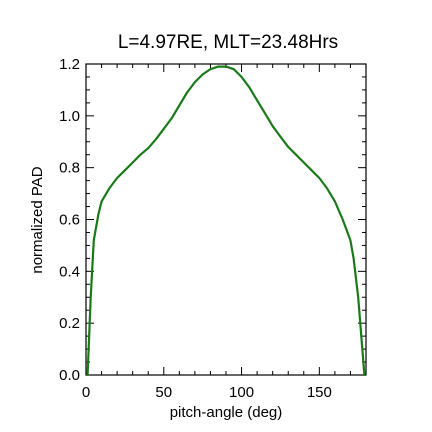 Image resolution: width=432 pixels, height=432 pixels. I want to click on x-tick-label: 0, so click(86, 392).